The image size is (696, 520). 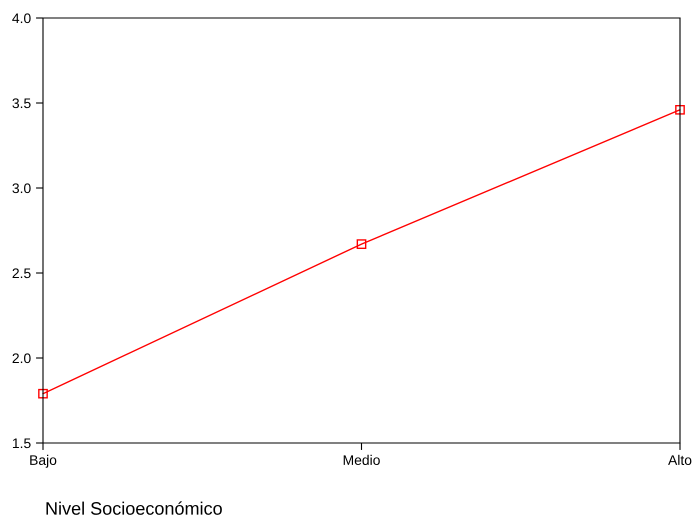 What do you see at coordinates (134, 508) in the screenshot?
I see `x-axis-title: Nivel Socioeconómico` at bounding box center [134, 508].